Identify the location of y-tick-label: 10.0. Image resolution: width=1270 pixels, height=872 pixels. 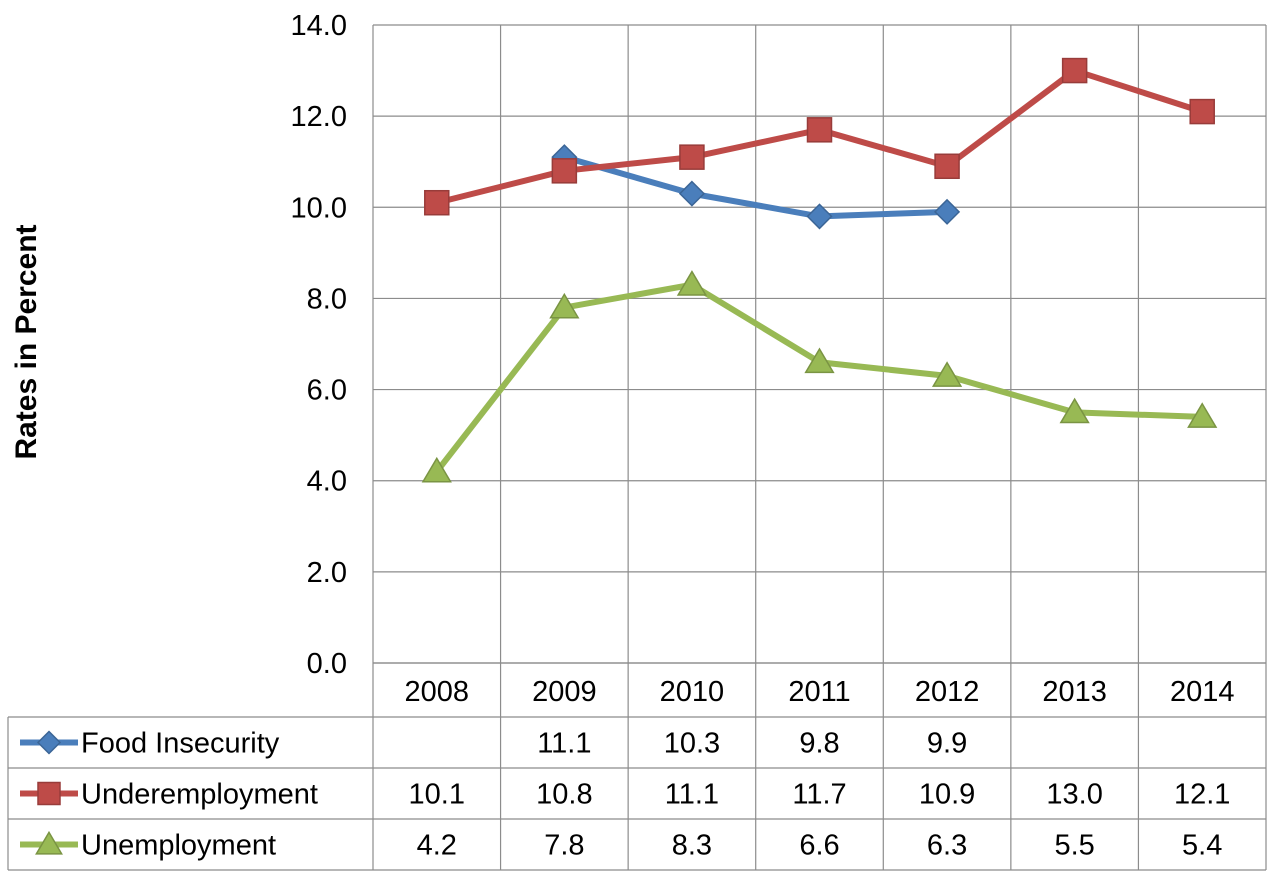
(319, 208).